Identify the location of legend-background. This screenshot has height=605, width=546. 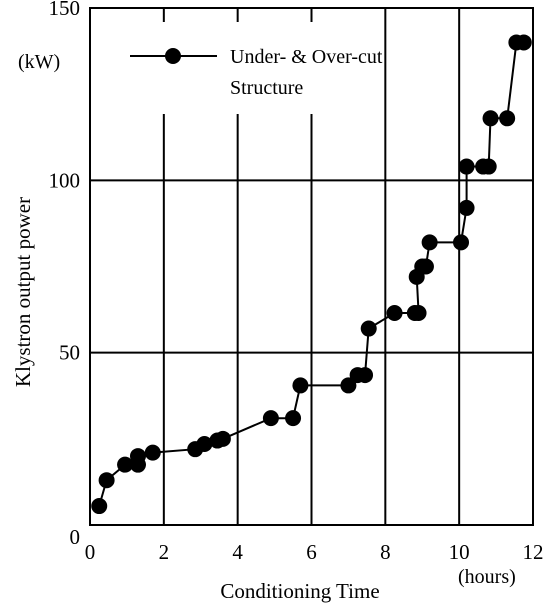
(232, 68).